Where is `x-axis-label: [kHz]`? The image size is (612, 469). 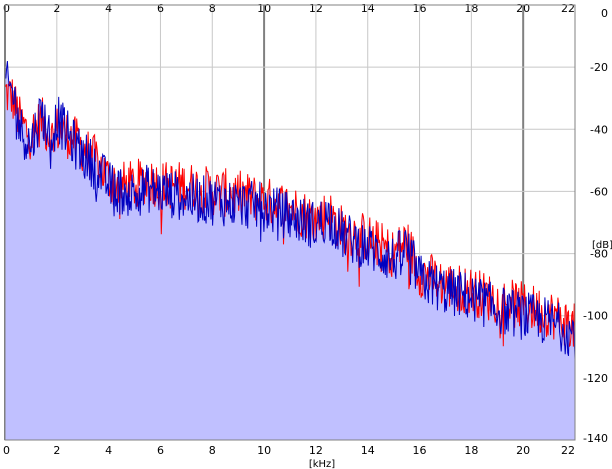 x-axis-label: [kHz] is located at coordinates (322, 464).